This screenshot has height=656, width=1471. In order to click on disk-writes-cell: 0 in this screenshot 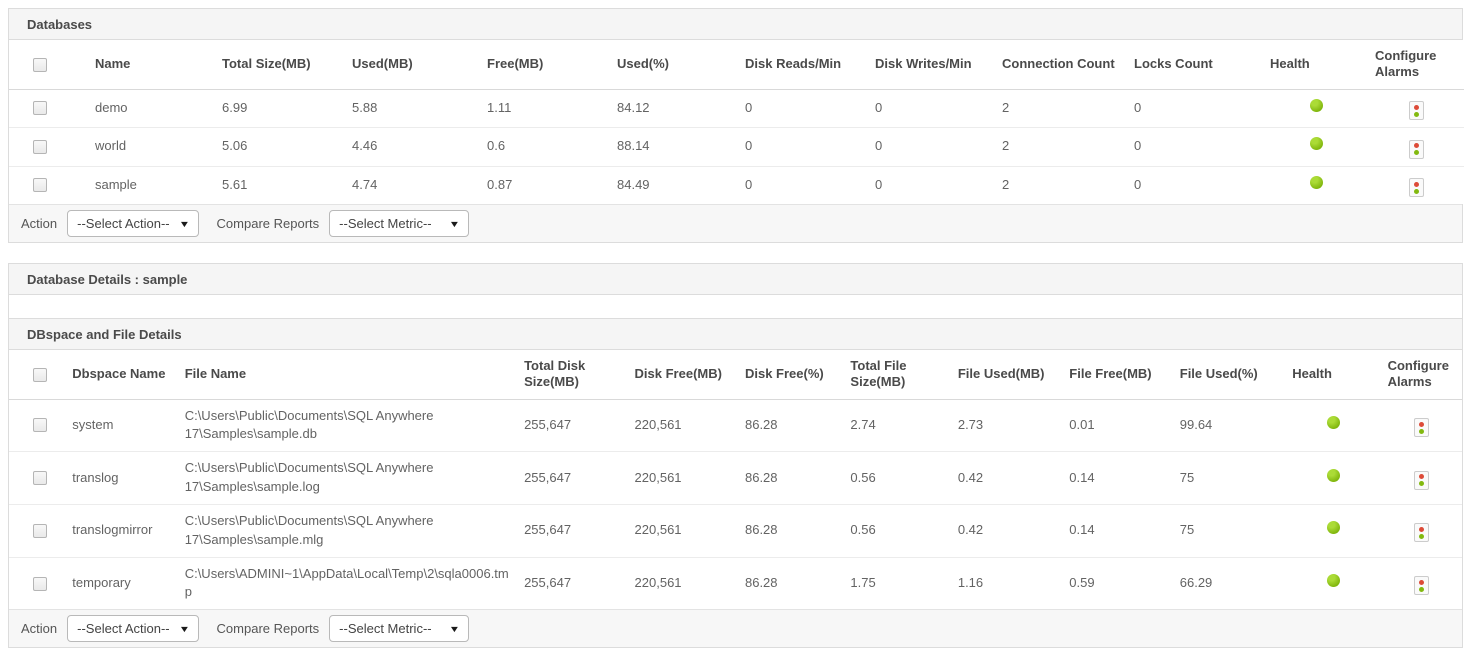, I will do `click(879, 107)`.